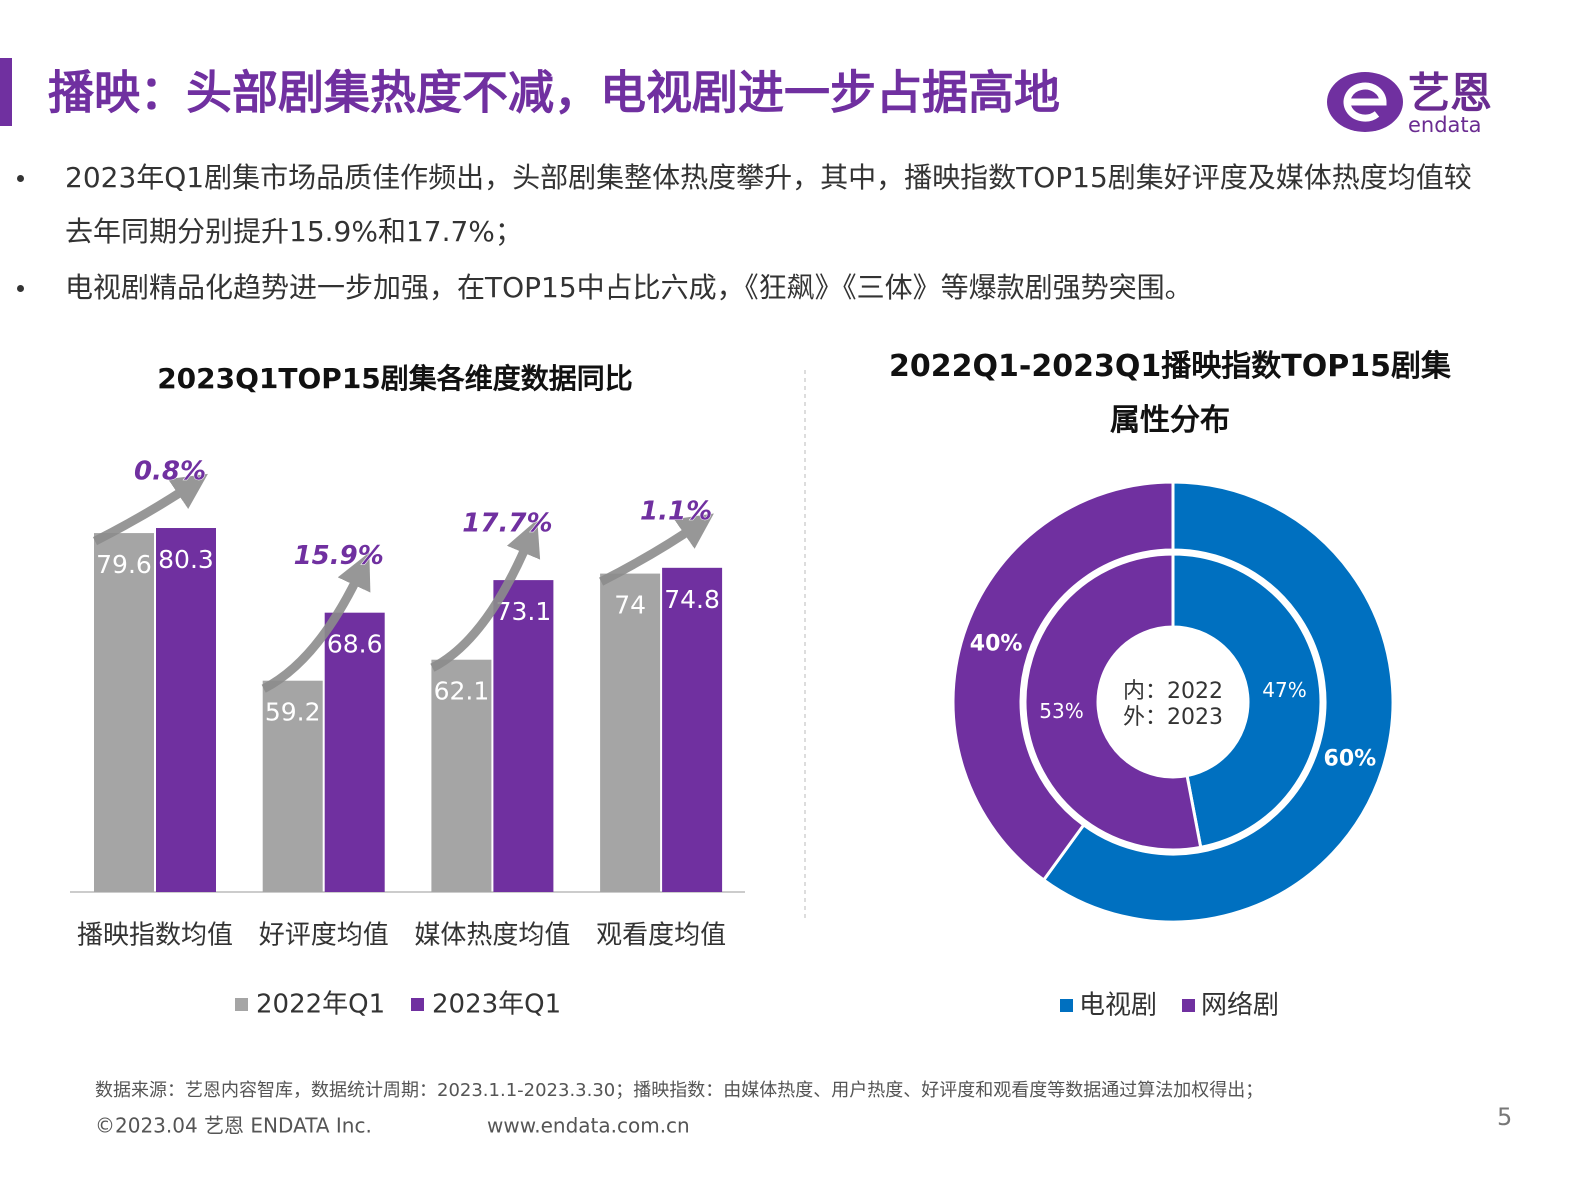  What do you see at coordinates (324, 936) in the screenshot?
I see `x-tick-label: 好评度均值` at bounding box center [324, 936].